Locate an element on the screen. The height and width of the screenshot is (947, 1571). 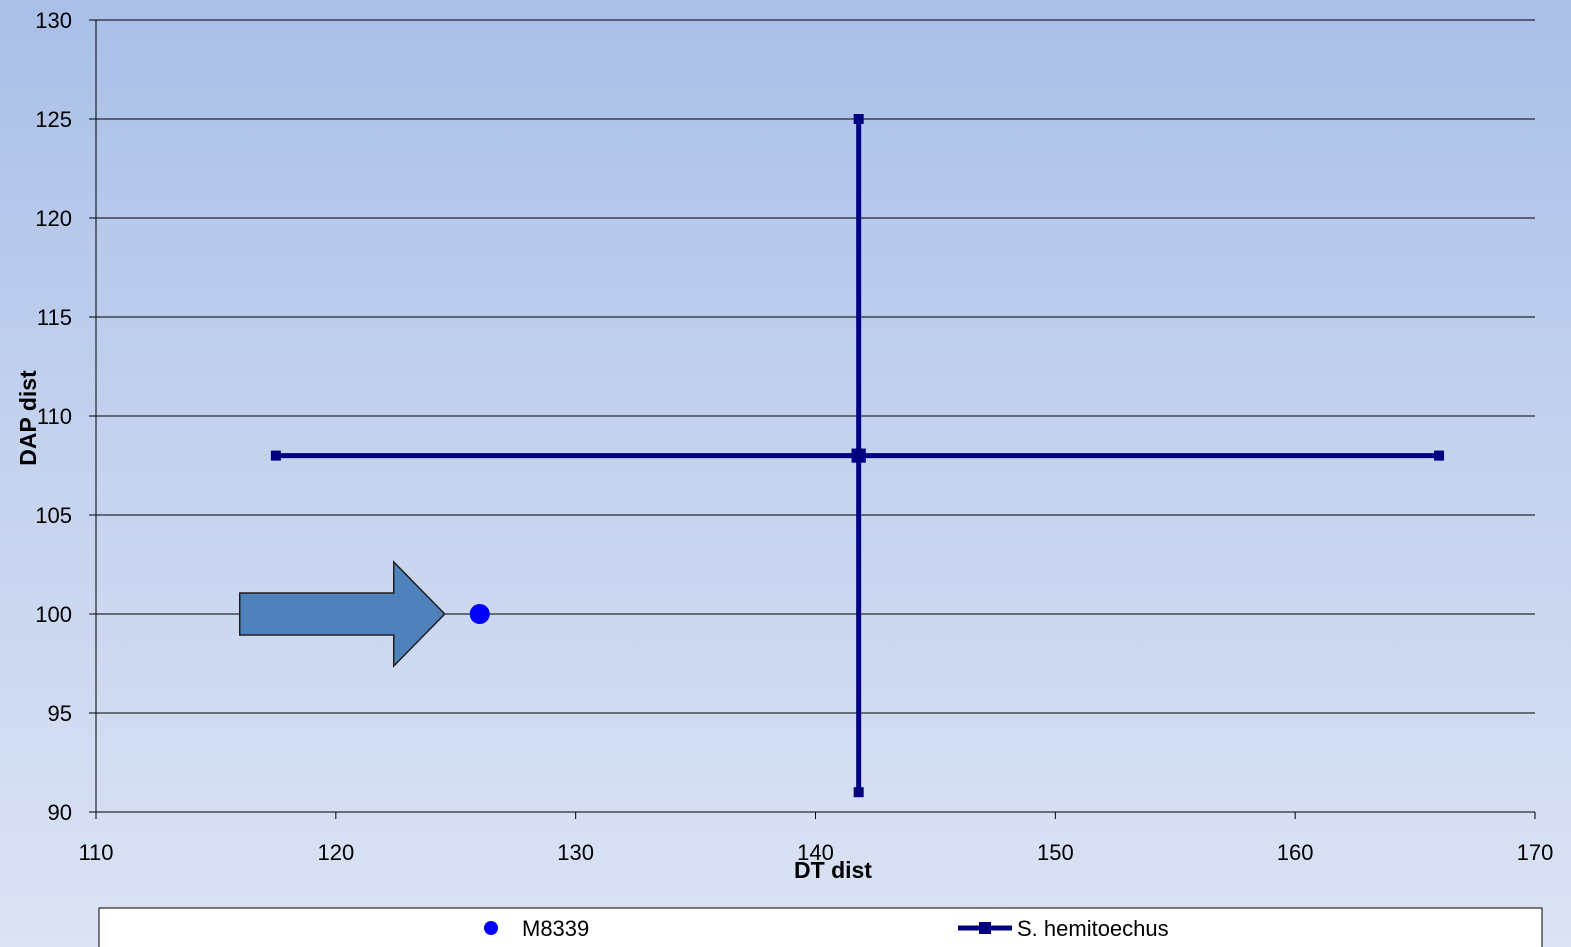
y-tick-label-125: 125 is located at coordinates (53, 119).